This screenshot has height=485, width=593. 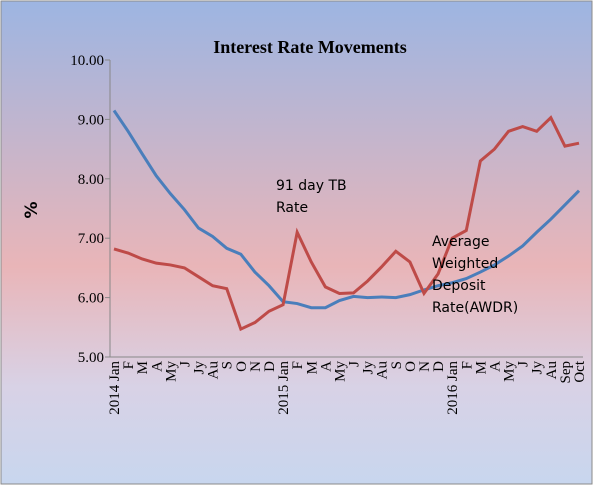 I want to click on annotation: Average Weighted Deposit Rate(AWDR), so click(x=475, y=275).